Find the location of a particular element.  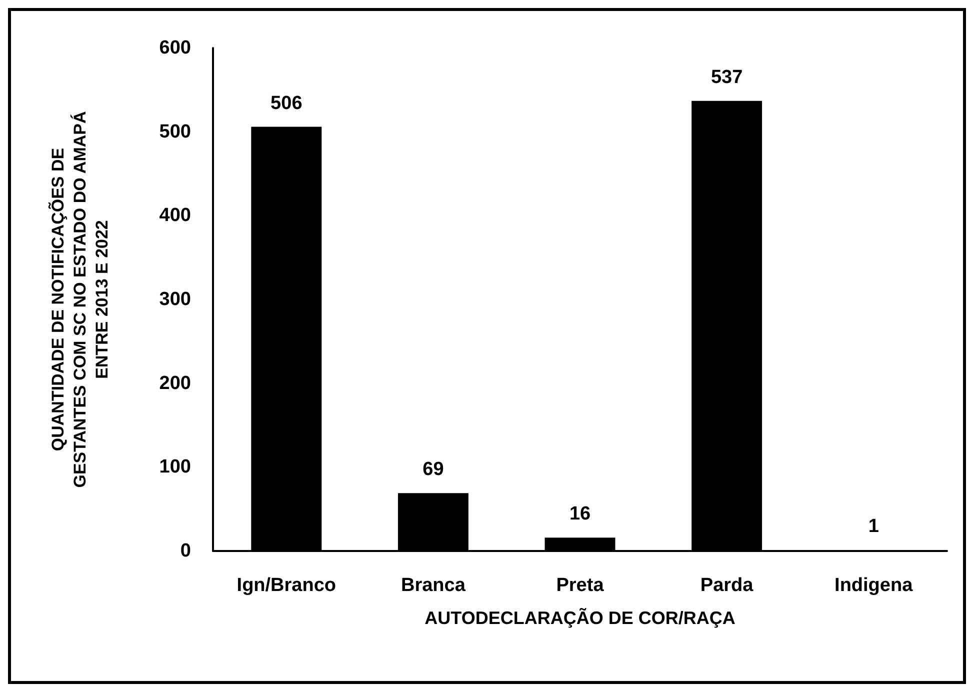

data-label: 1 is located at coordinates (874, 527).